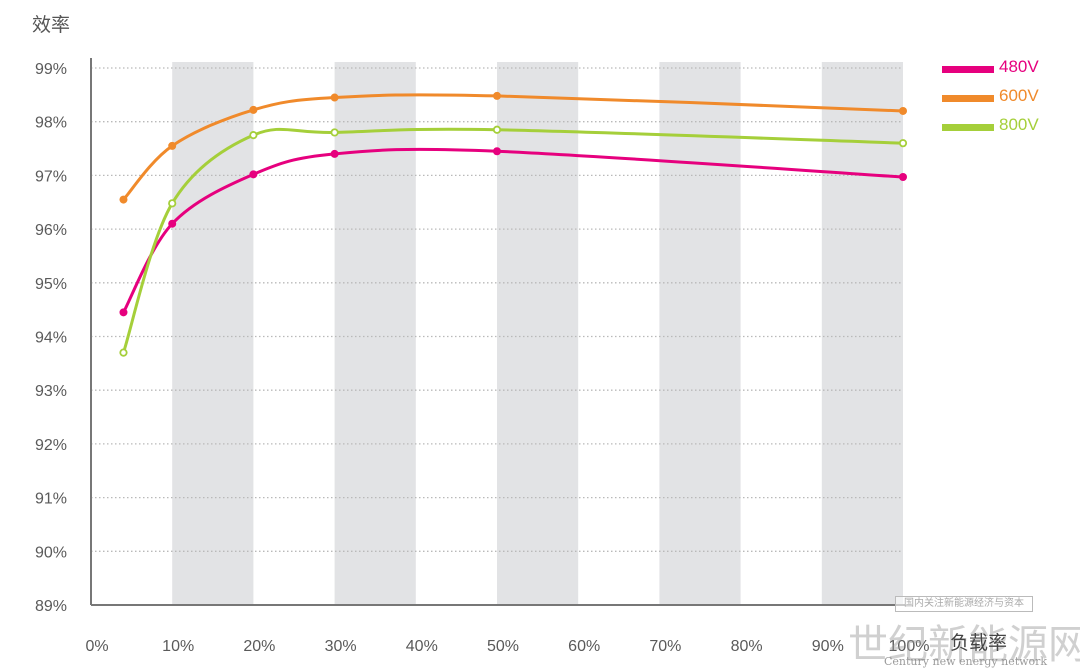 The height and width of the screenshot is (672, 1080). I want to click on y-tick-label: 90%, so click(51, 552).